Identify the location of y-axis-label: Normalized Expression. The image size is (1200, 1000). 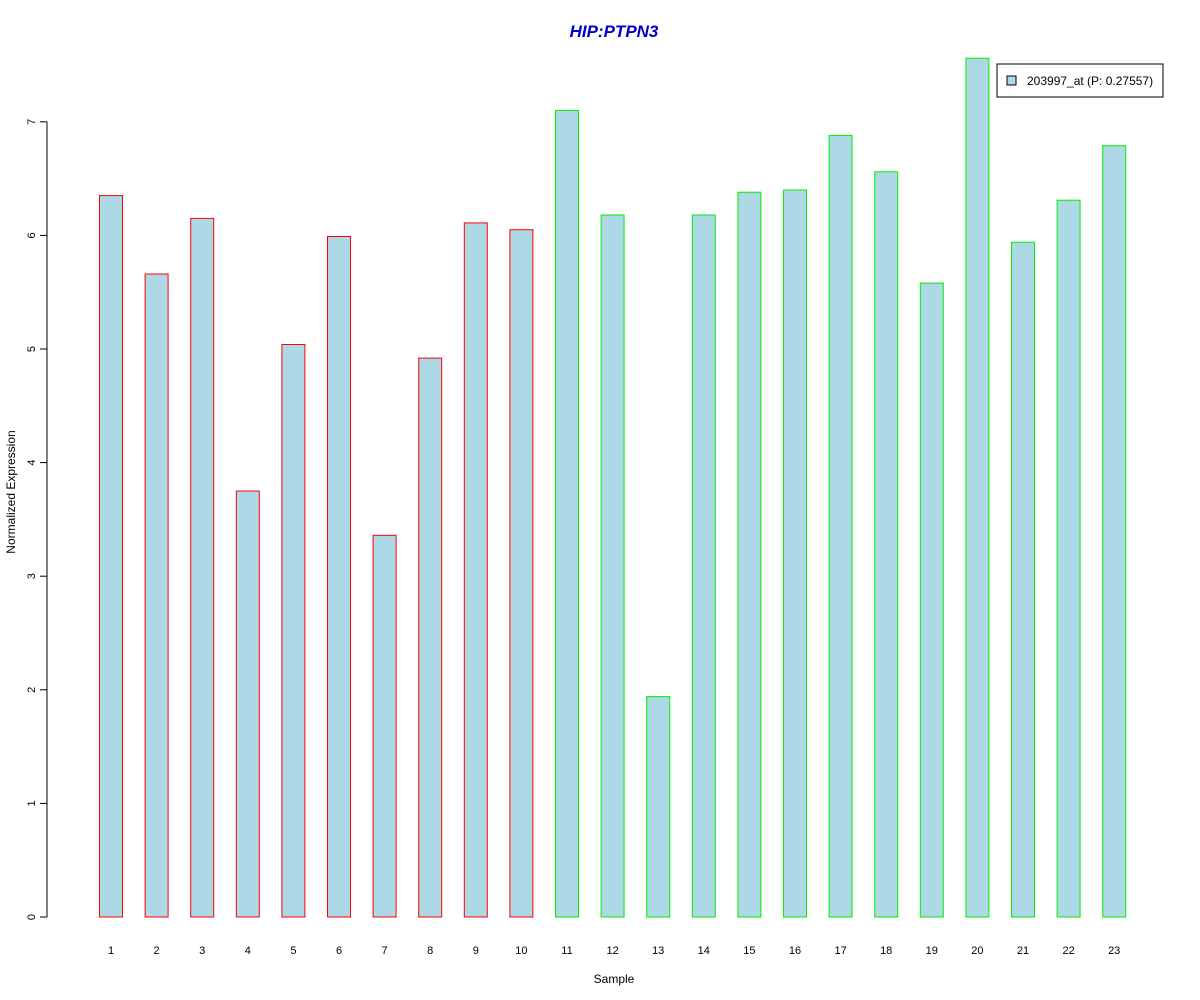
(11, 491).